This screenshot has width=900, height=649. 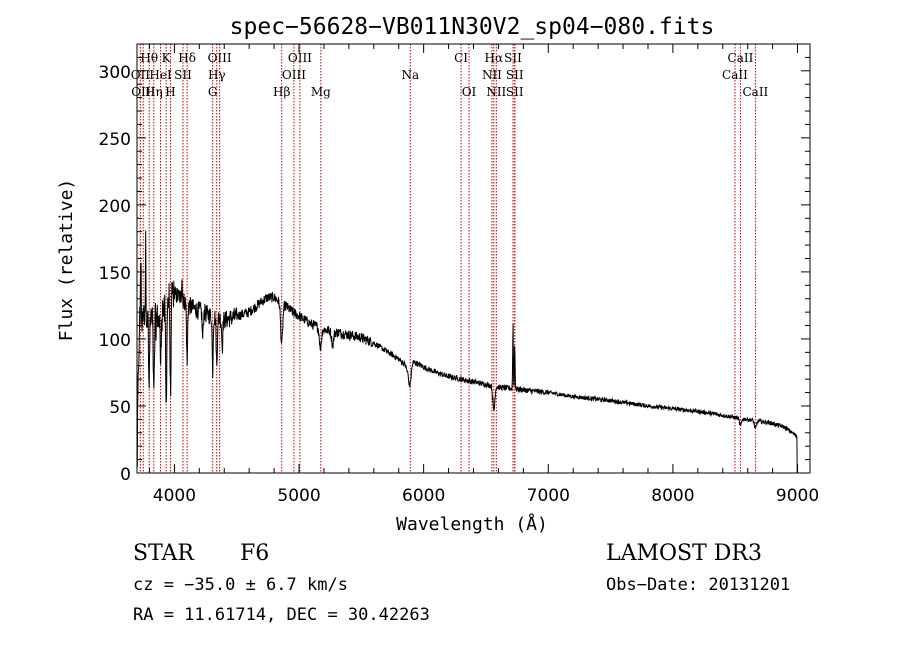 I want to click on line-marker-label: CI, so click(x=461, y=58).